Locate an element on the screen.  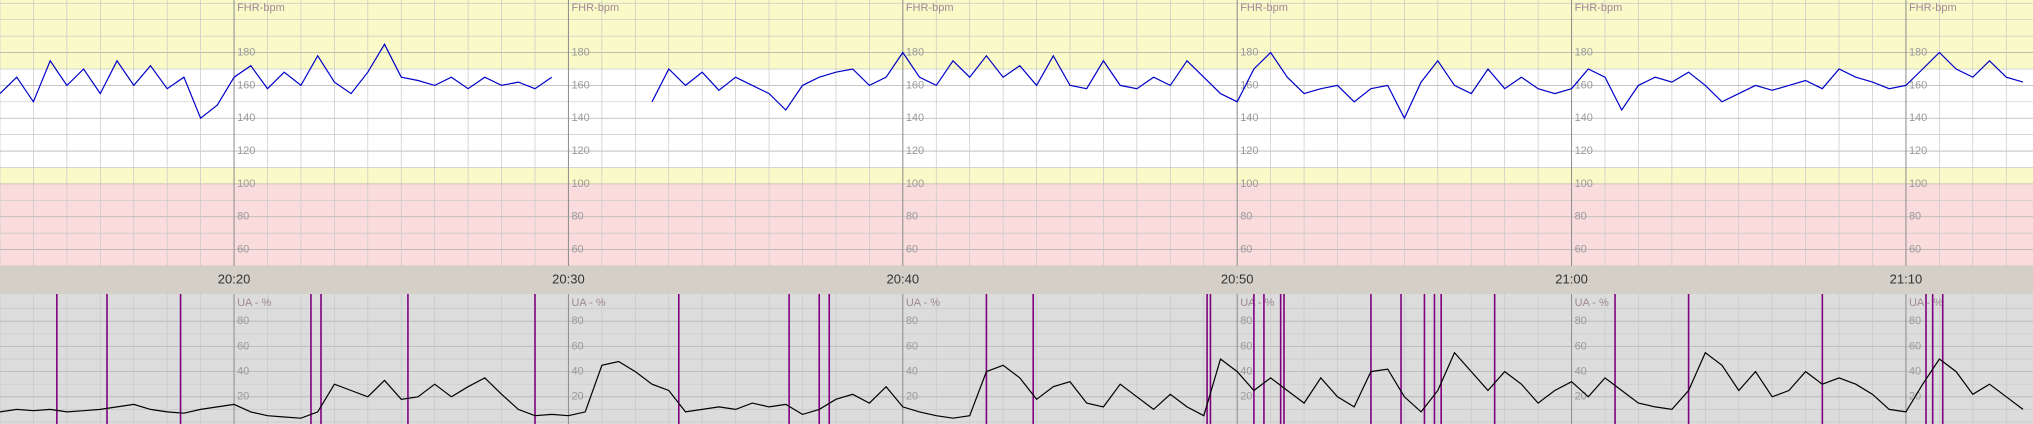
range-band is located at coordinates (1016, 175).